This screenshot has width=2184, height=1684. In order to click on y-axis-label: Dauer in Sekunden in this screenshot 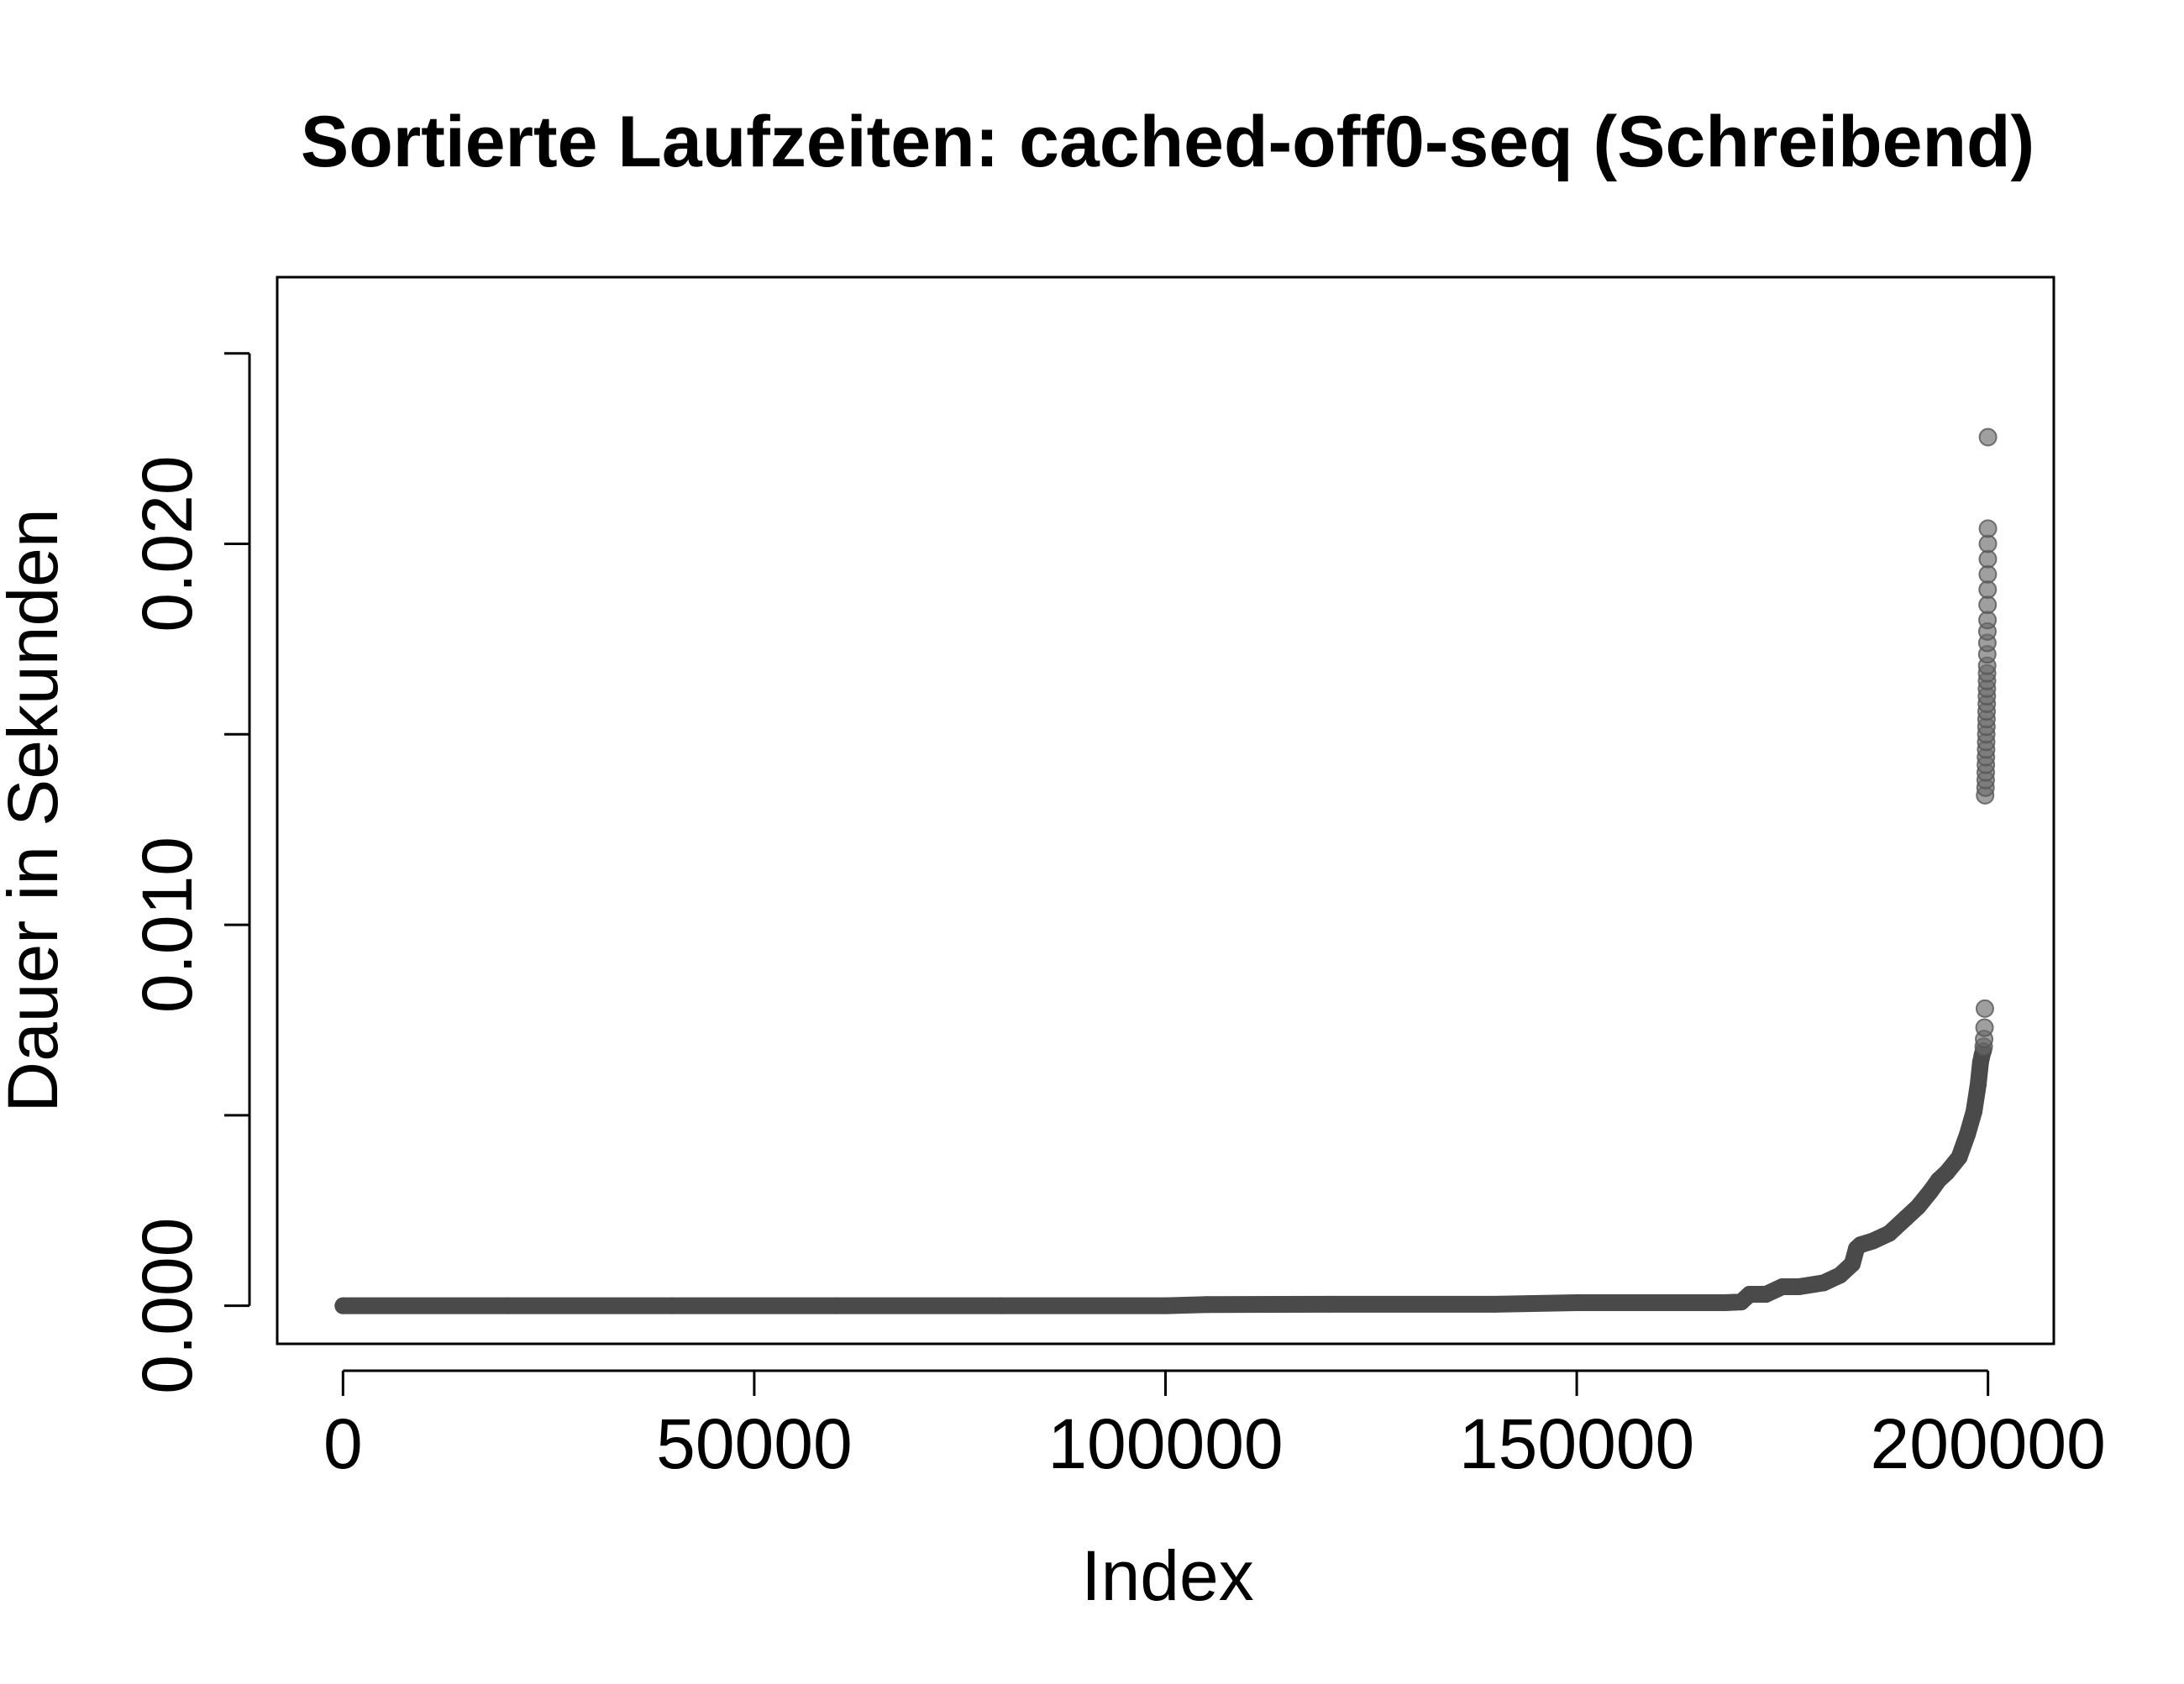, I will do `click(36, 810)`.